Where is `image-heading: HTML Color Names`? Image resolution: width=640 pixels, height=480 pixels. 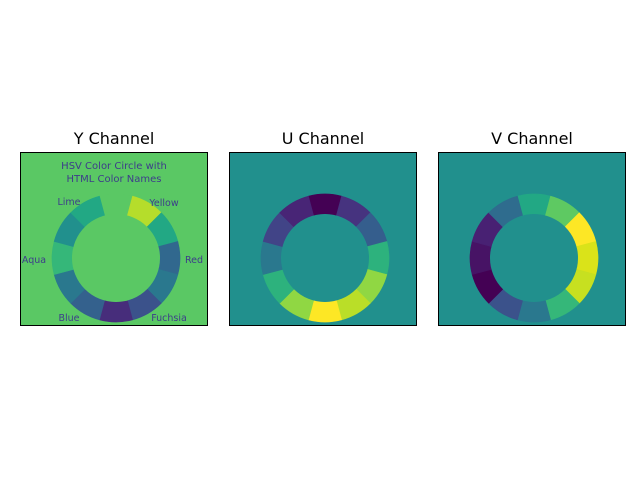 image-heading: HTML Color Names is located at coordinates (113, 179).